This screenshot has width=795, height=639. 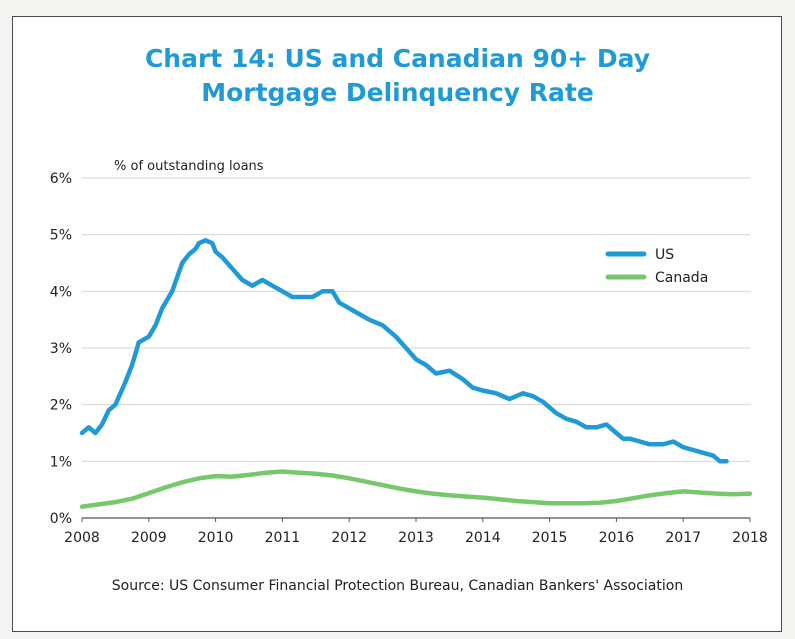 What do you see at coordinates (216, 538) in the screenshot?
I see `x-tick-label-2010: 2010` at bounding box center [216, 538].